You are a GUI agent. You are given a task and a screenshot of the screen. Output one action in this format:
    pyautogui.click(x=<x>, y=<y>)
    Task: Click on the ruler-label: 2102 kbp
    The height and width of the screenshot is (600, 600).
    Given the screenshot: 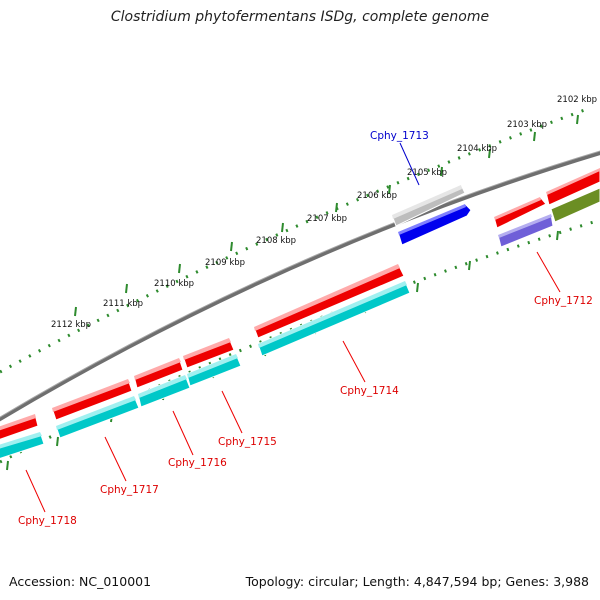 What is the action you would take?
    pyautogui.click(x=577, y=100)
    